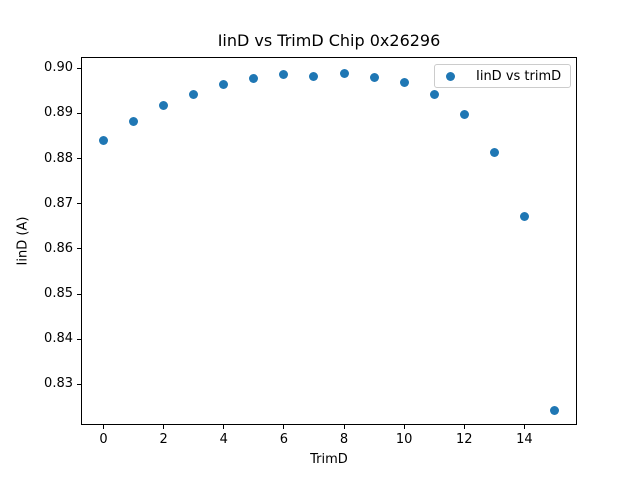 The height and width of the screenshot is (480, 640). I want to click on legend: IinD vs trimD, so click(502, 76).